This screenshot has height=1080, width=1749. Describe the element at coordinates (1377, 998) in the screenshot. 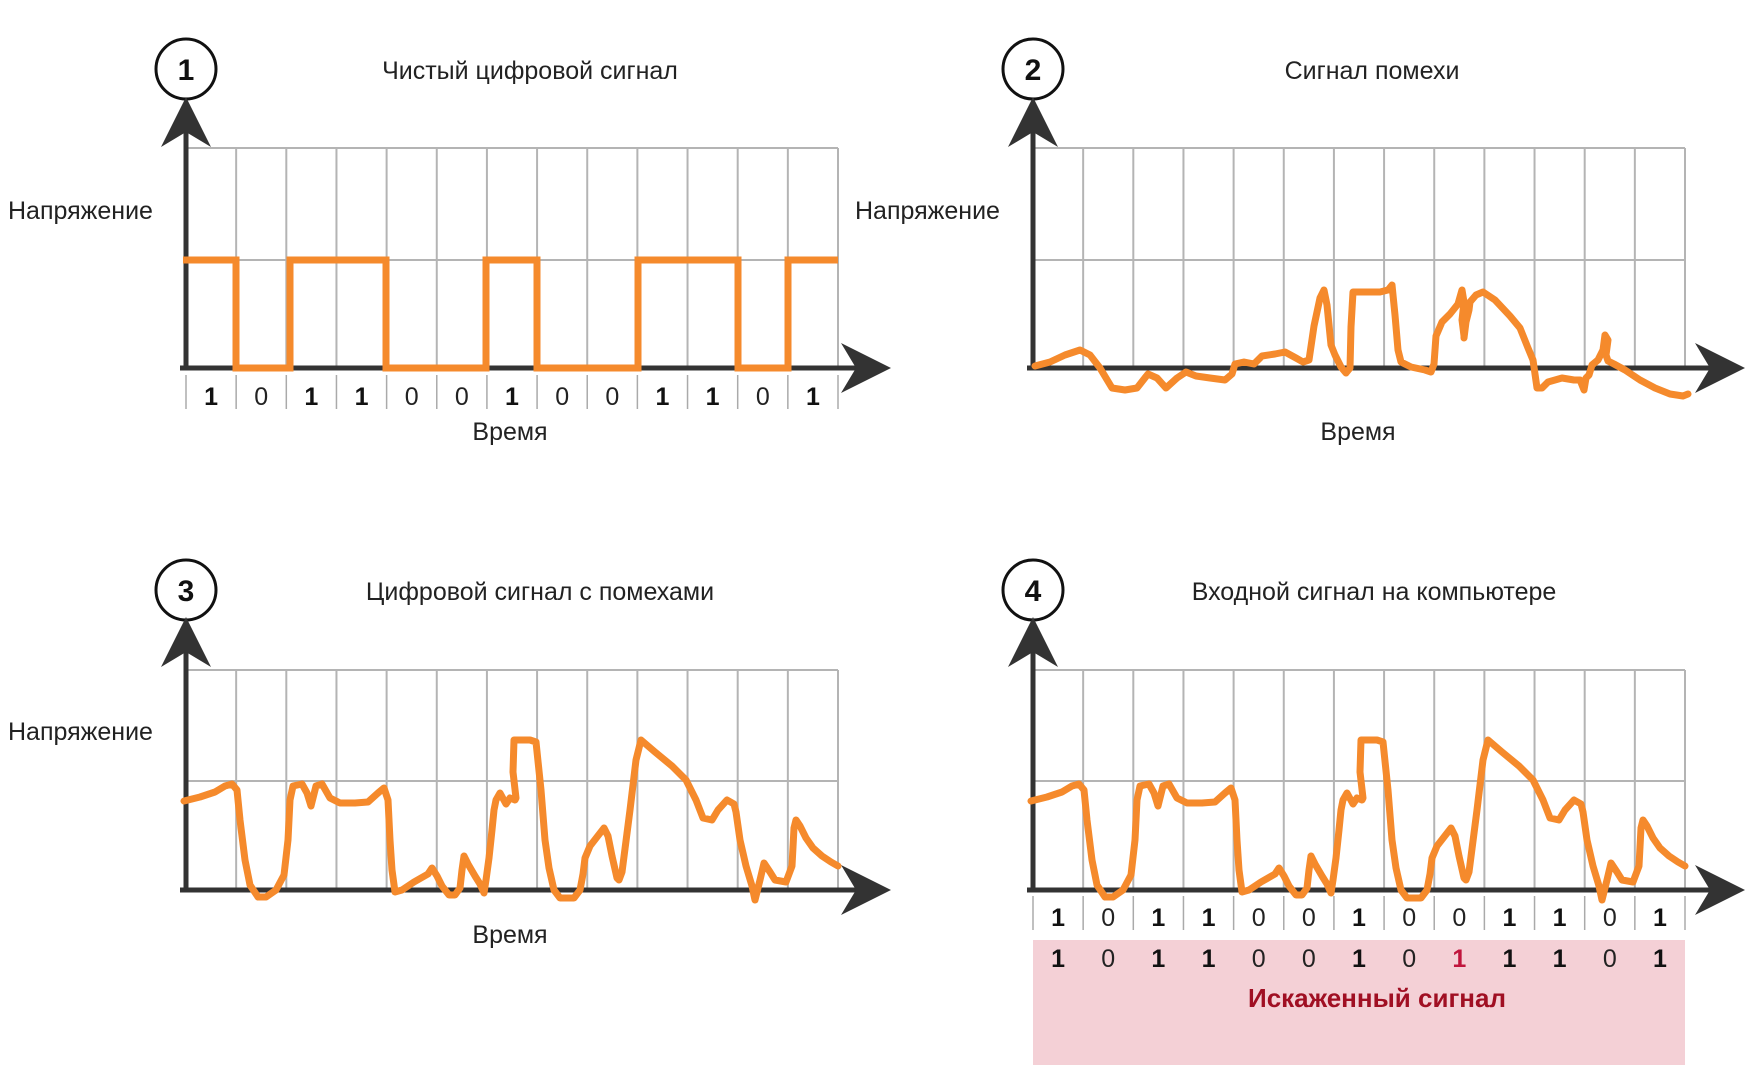

I see `corrupted-signal-label: Искаженный сигнал` at that location.